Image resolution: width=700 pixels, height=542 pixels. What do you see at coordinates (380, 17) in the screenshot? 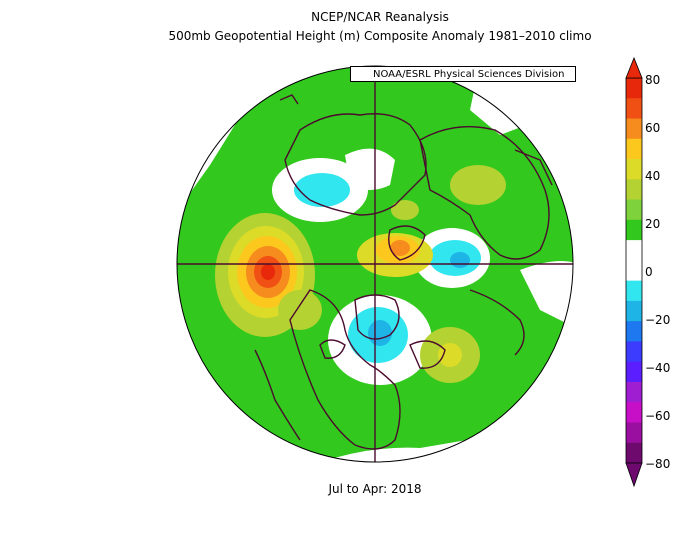
I see `title-line-1: NCEP/NCAR Reanalysis` at bounding box center [380, 17].